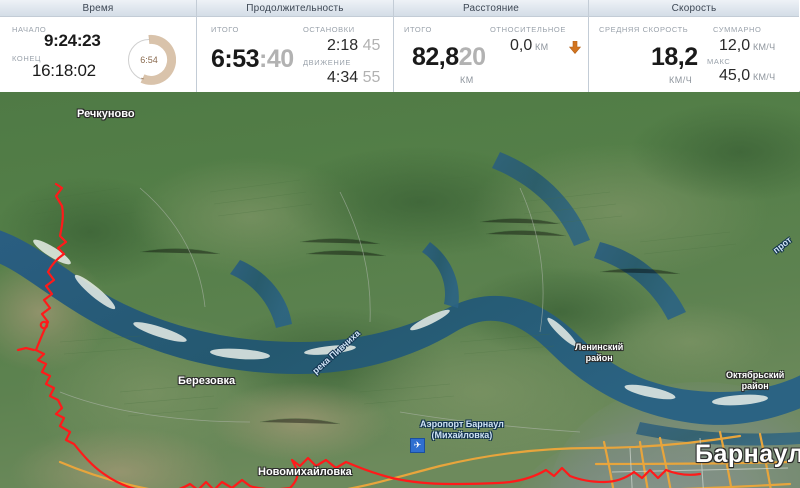  Describe the element at coordinates (343, 77) in the screenshot. I see `duration-moving-main: 4:34` at that location.